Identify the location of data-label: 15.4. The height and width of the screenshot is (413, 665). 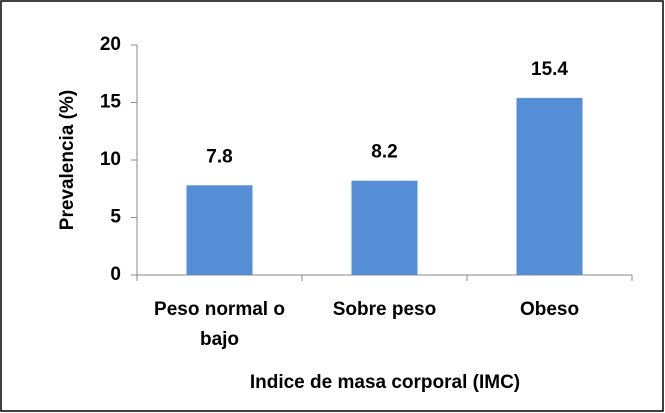
(549, 69).